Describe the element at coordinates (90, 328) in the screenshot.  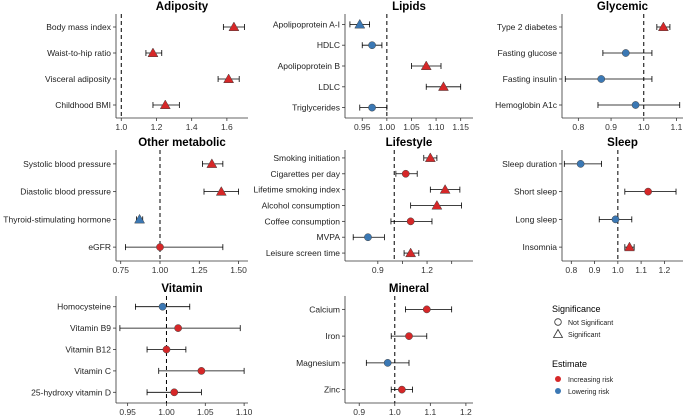
I see `y-tick-label: Vitamin B9` at that location.